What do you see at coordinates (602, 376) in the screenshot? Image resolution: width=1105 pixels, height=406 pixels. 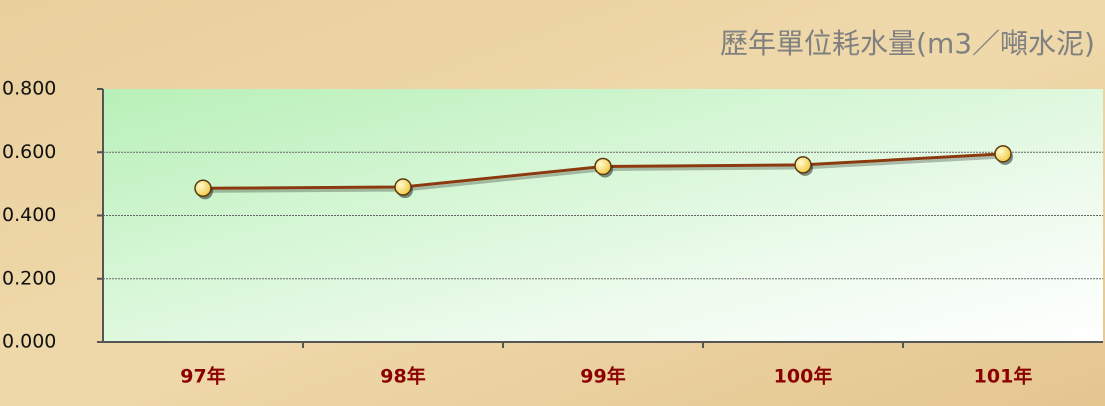 I see `x-tick-label: 99年` at bounding box center [602, 376].